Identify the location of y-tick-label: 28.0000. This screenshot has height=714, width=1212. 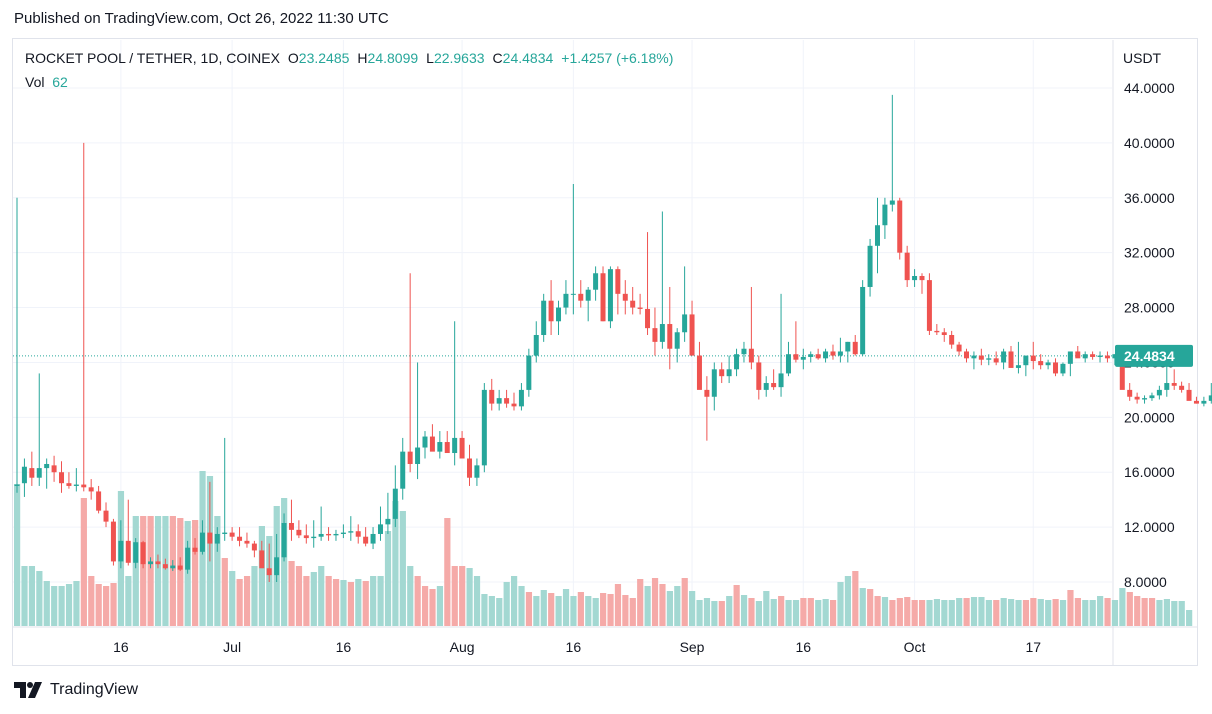
(1149, 308).